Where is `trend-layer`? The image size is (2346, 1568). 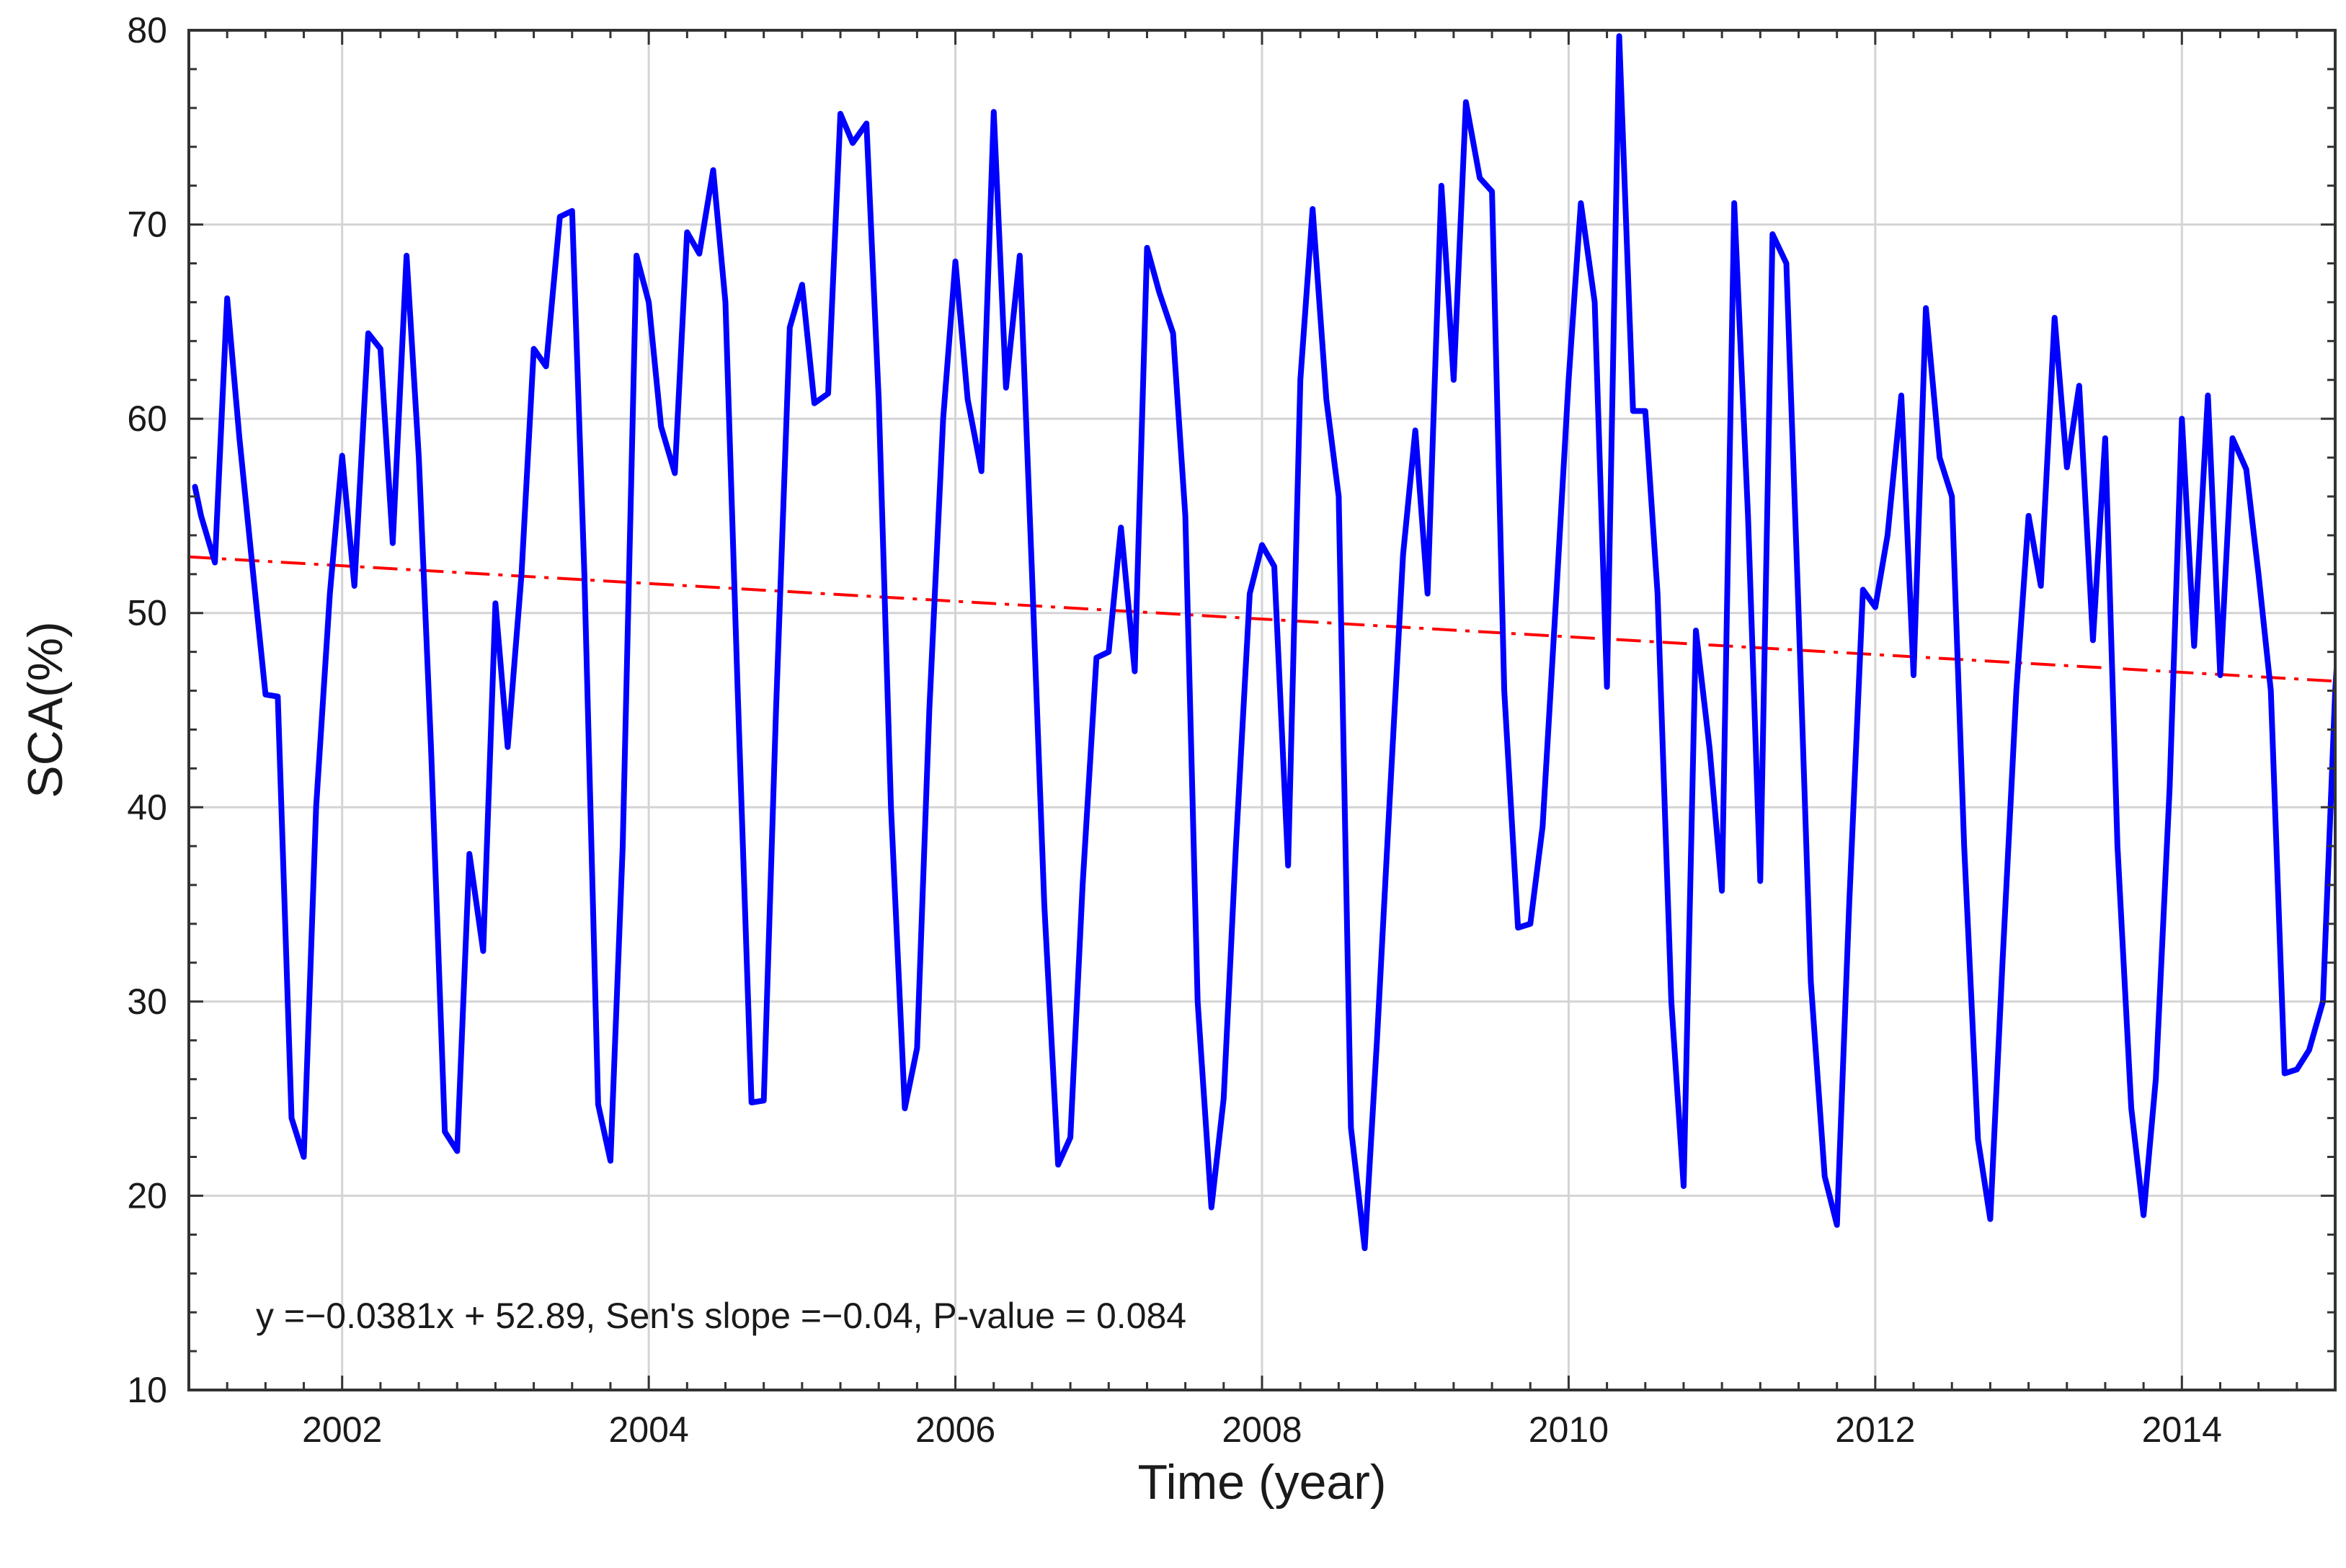 trend-layer is located at coordinates (1262, 619).